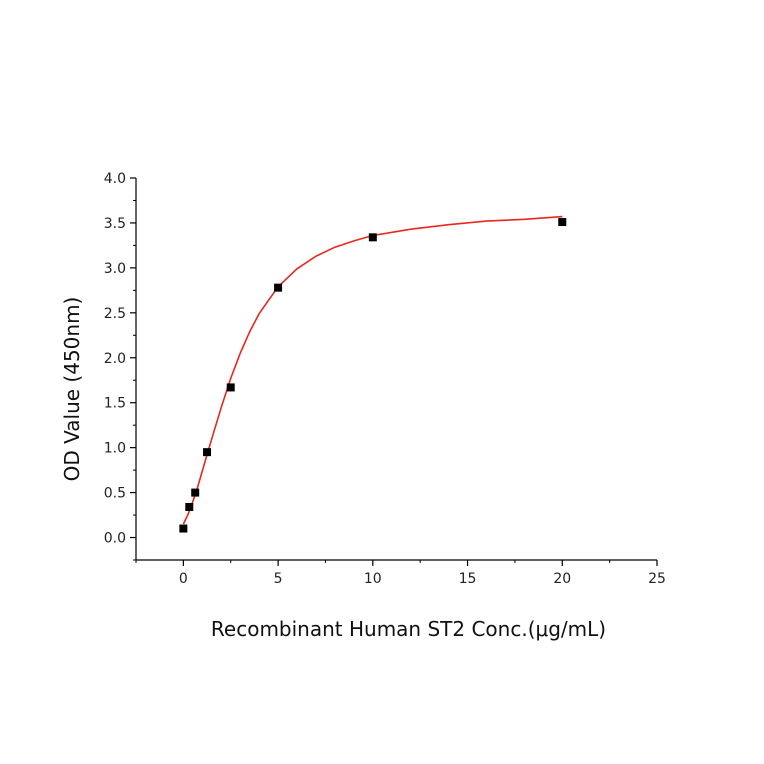 Image resolution: width=764 pixels, height=764 pixels. I want to click on x-tick-label: 25, so click(657, 579).